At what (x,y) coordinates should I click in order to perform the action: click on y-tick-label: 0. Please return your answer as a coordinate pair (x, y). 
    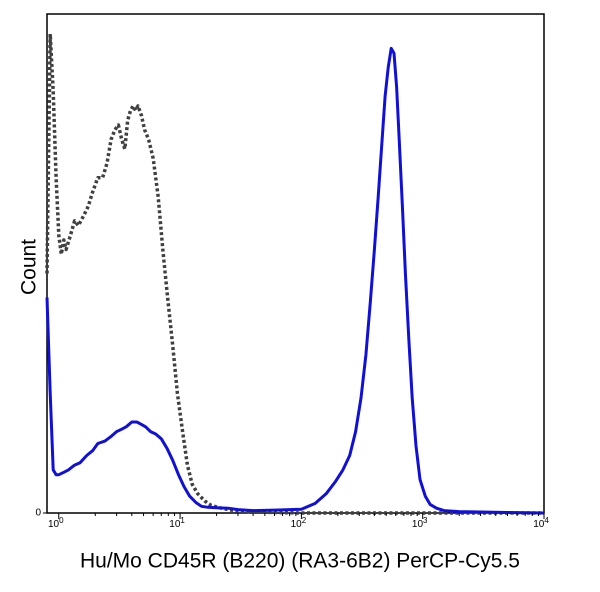
    Looking at the image, I should click on (38, 513).